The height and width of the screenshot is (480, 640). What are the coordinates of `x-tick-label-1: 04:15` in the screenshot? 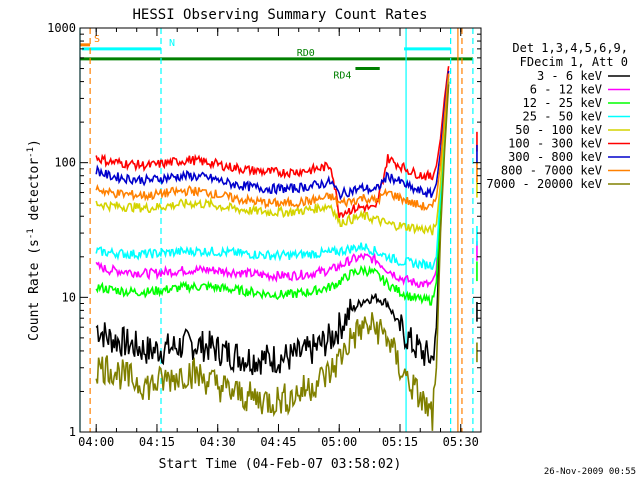 It's located at (157, 442).